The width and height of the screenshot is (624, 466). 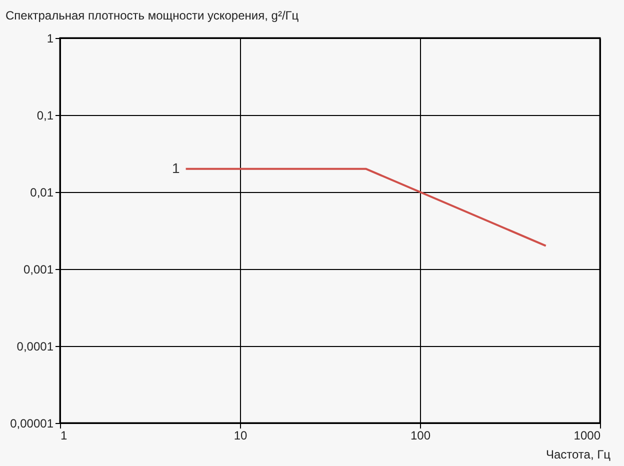 I want to click on x-tick-label: 100, so click(x=420, y=435).